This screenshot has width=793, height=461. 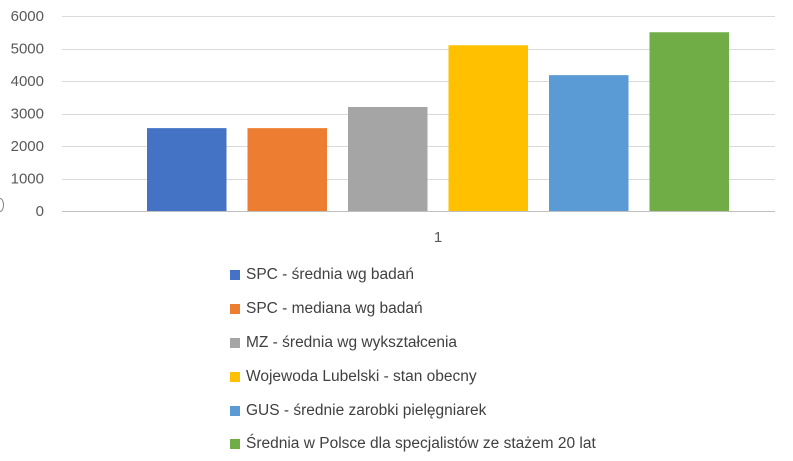 I want to click on y-tick-label: 0, so click(x=40, y=211).